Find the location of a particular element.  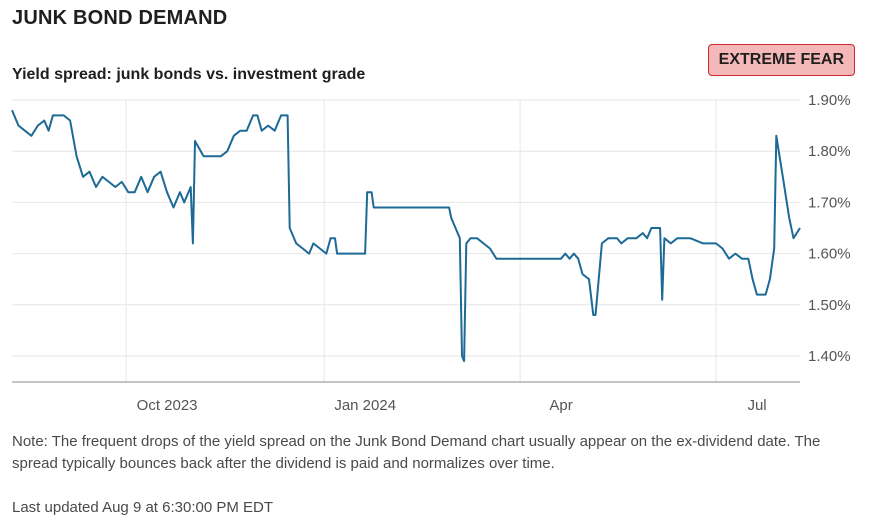

y-tick-label: 1.70% is located at coordinates (829, 202).